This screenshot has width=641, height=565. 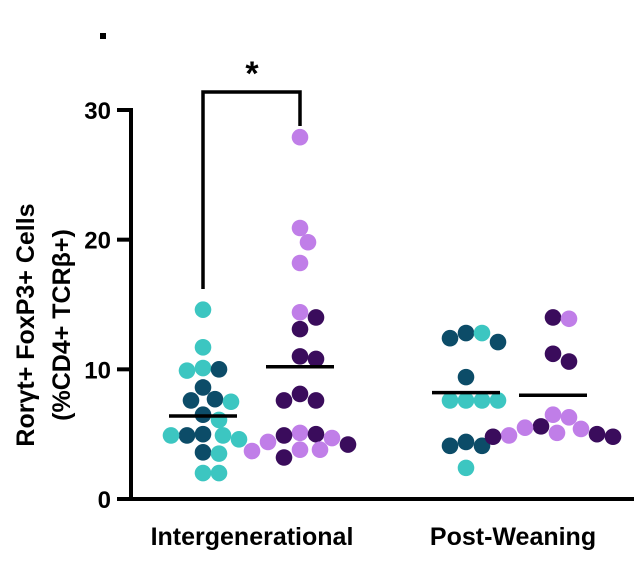 What do you see at coordinates (251, 189) in the screenshot?
I see `significance-bracket` at bounding box center [251, 189].